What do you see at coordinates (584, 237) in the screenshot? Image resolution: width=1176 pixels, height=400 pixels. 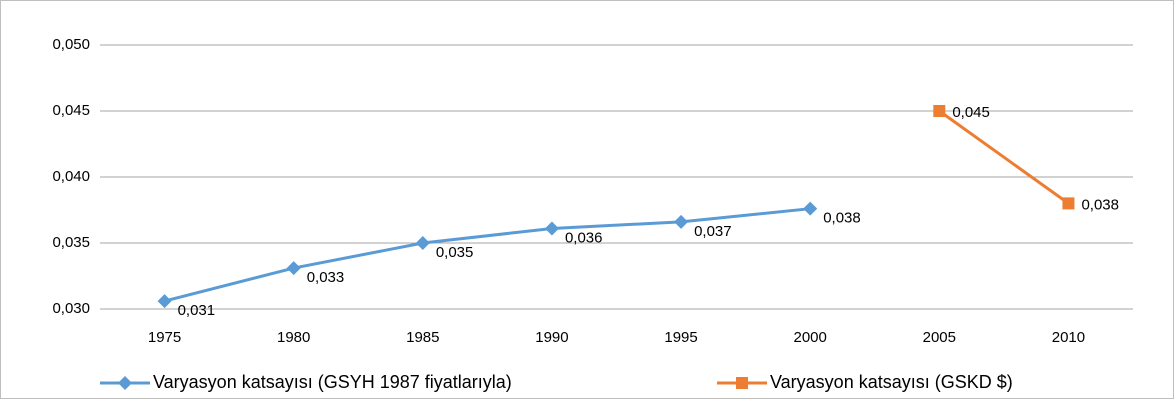 I see `data-label: 0,036` at bounding box center [584, 237].